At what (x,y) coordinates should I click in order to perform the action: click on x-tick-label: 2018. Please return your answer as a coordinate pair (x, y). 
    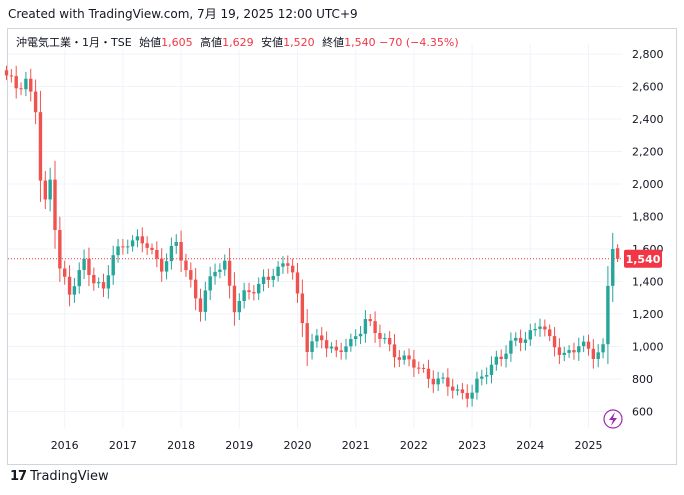
    Looking at the image, I should click on (181, 445).